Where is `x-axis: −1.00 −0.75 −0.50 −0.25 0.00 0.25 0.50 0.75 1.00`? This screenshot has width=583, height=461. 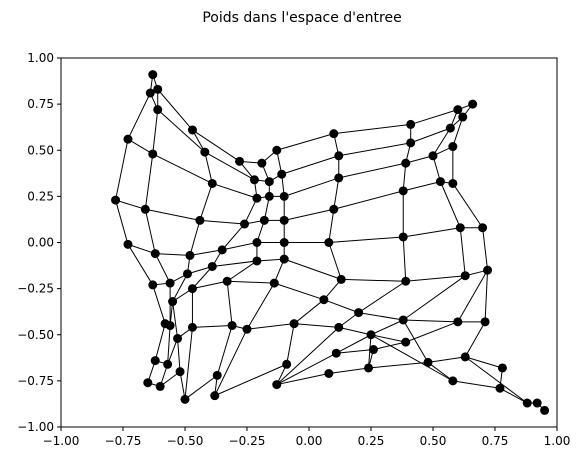 x-axis: −1.00 −0.75 −0.50 −0.25 0.00 0.25 0.50 0.75 1.00 is located at coordinates (306, 437).